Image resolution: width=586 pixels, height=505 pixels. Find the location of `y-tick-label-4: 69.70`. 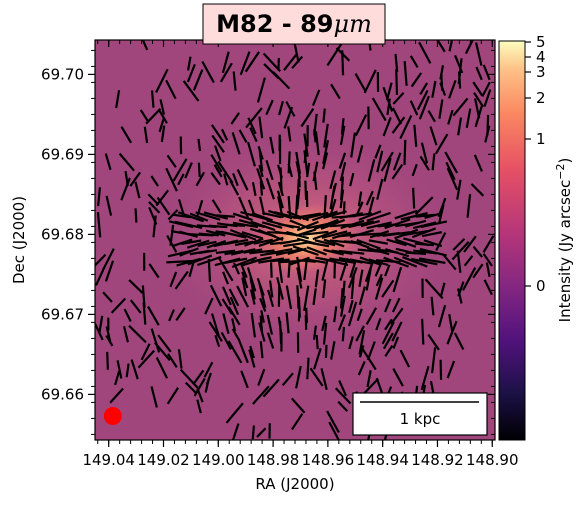

y-tick-label-4: 69.70 is located at coordinates (62, 74).